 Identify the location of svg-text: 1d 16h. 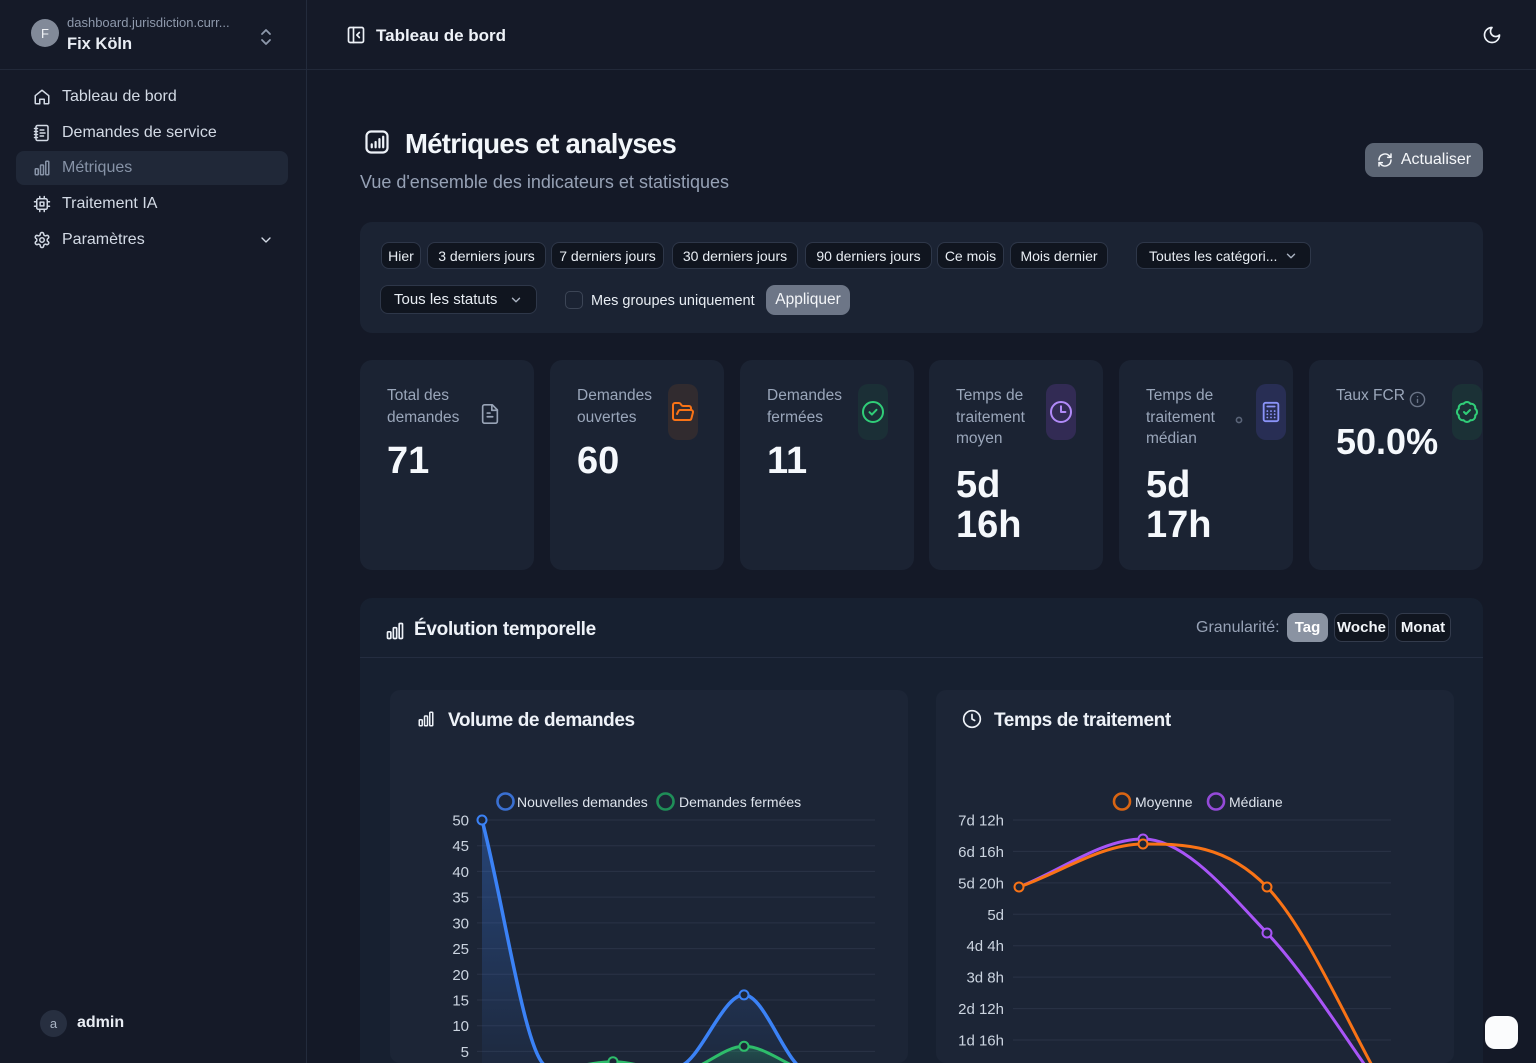
(981, 1041).